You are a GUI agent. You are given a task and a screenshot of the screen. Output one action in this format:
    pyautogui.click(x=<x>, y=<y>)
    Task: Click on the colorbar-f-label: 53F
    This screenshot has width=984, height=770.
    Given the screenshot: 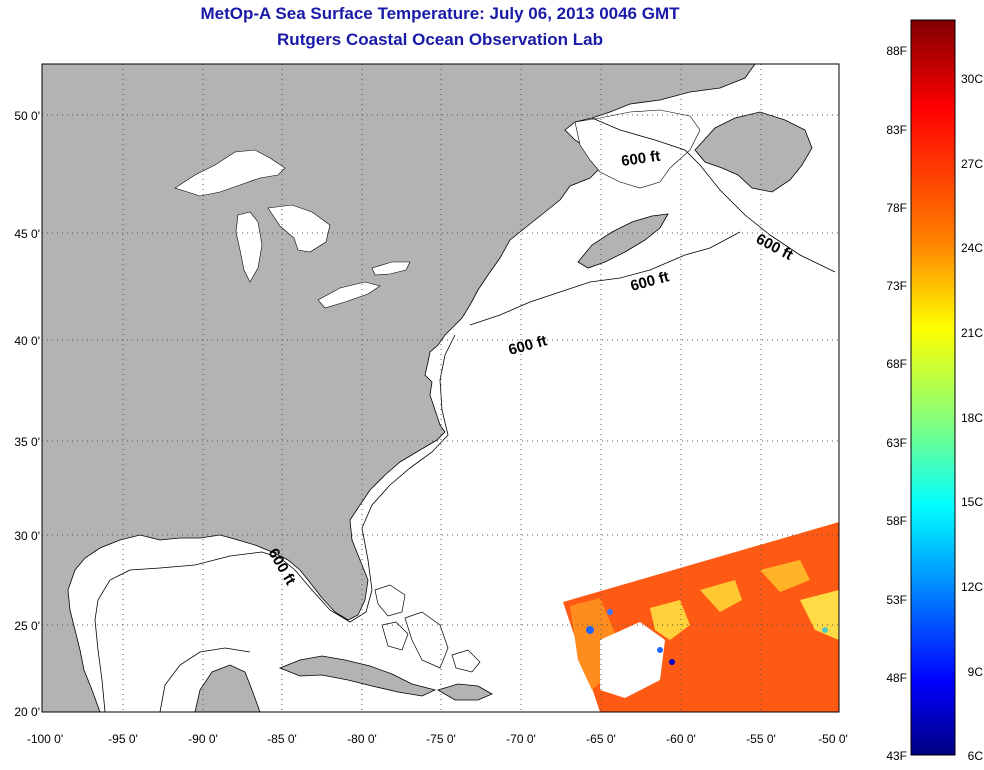 What is the action you would take?
    pyautogui.click(x=896, y=600)
    